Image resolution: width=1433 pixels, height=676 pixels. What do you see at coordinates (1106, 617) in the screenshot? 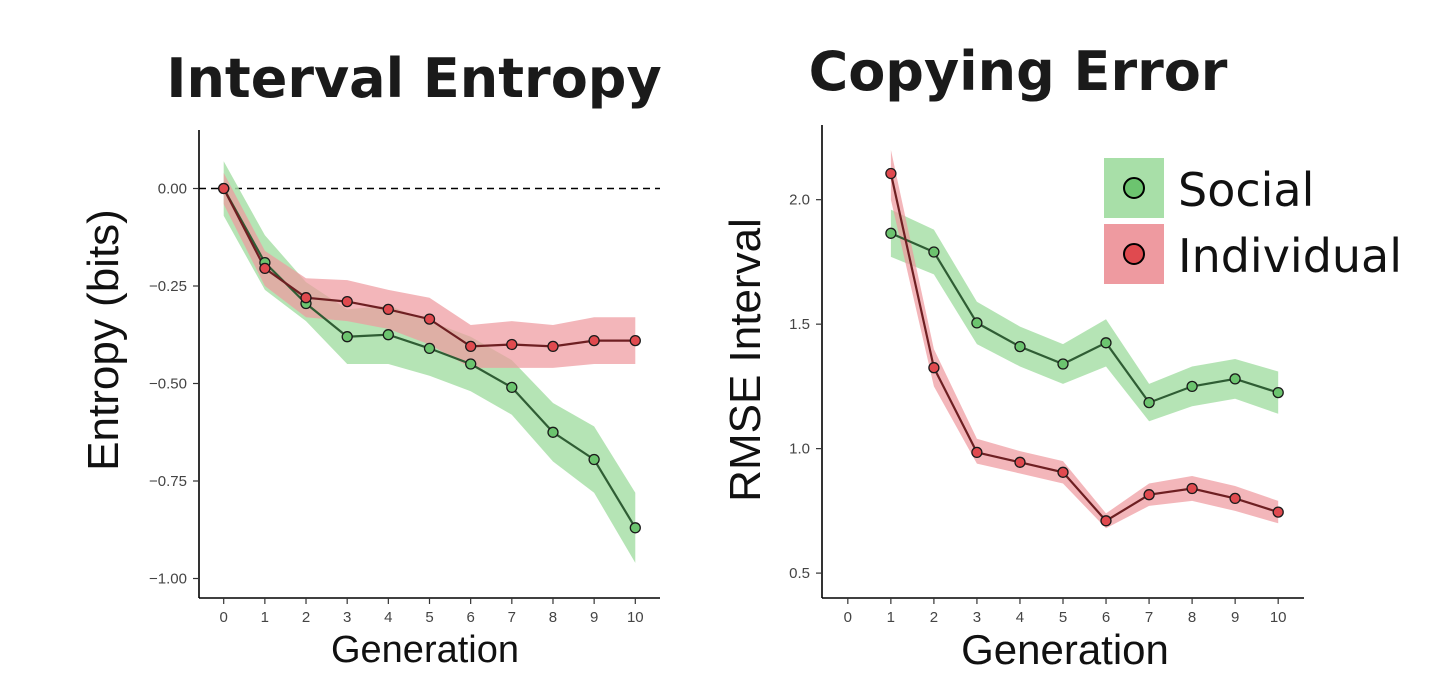
I see `copying-error-x-tick-label: 6` at bounding box center [1106, 617].